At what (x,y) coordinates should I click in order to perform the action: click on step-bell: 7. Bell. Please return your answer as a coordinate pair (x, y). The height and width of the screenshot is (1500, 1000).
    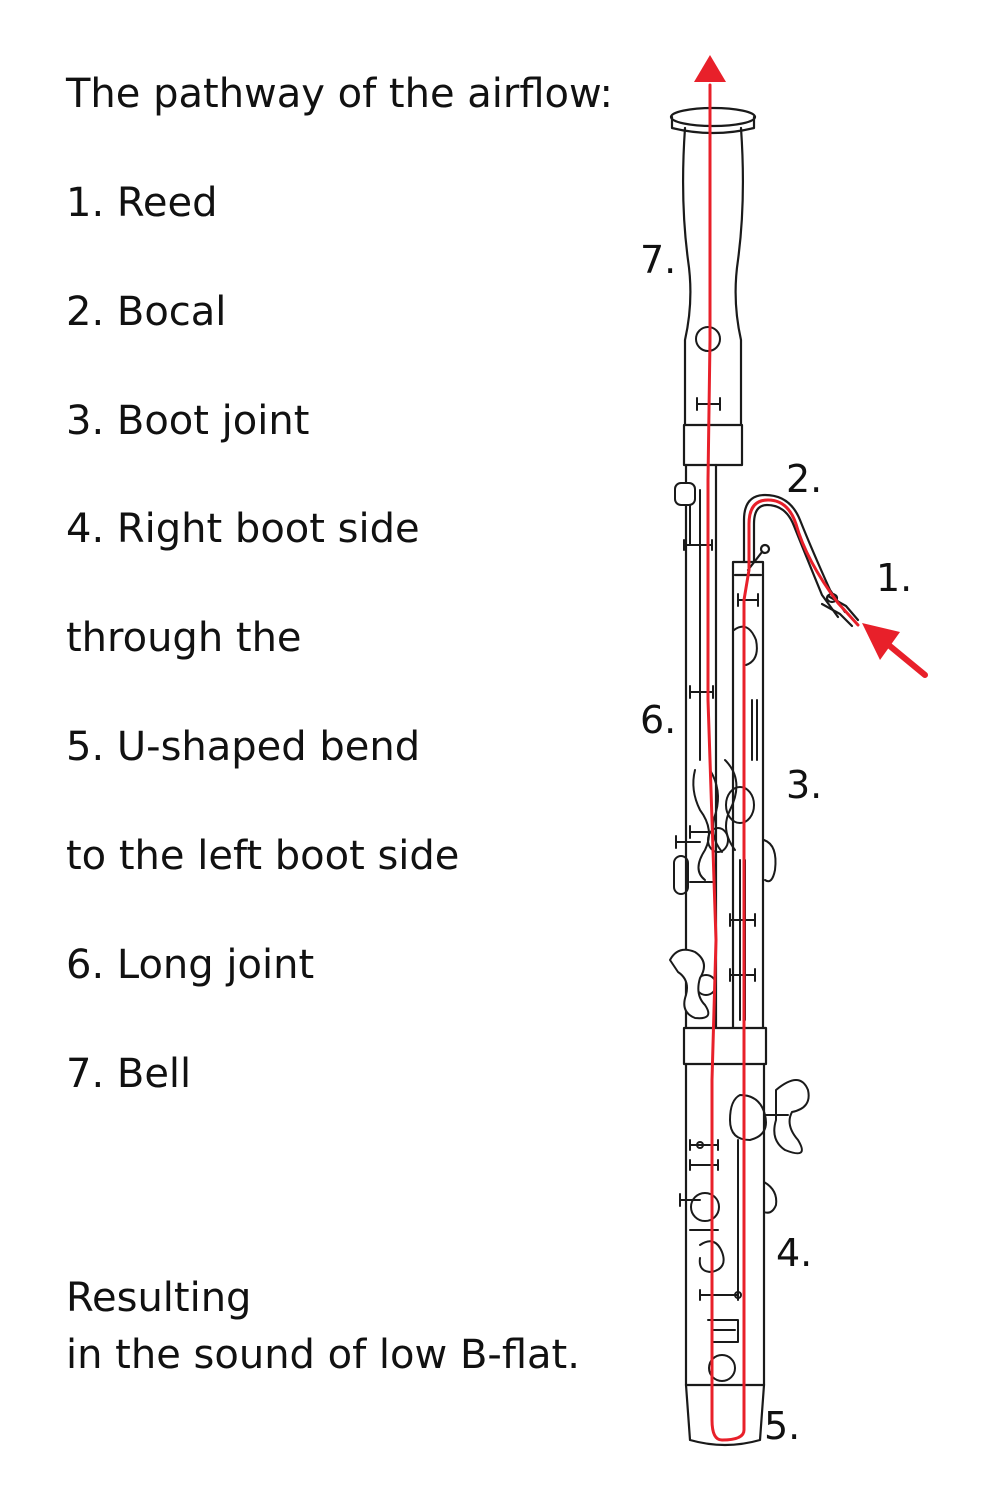
    Looking at the image, I should click on (129, 1074).